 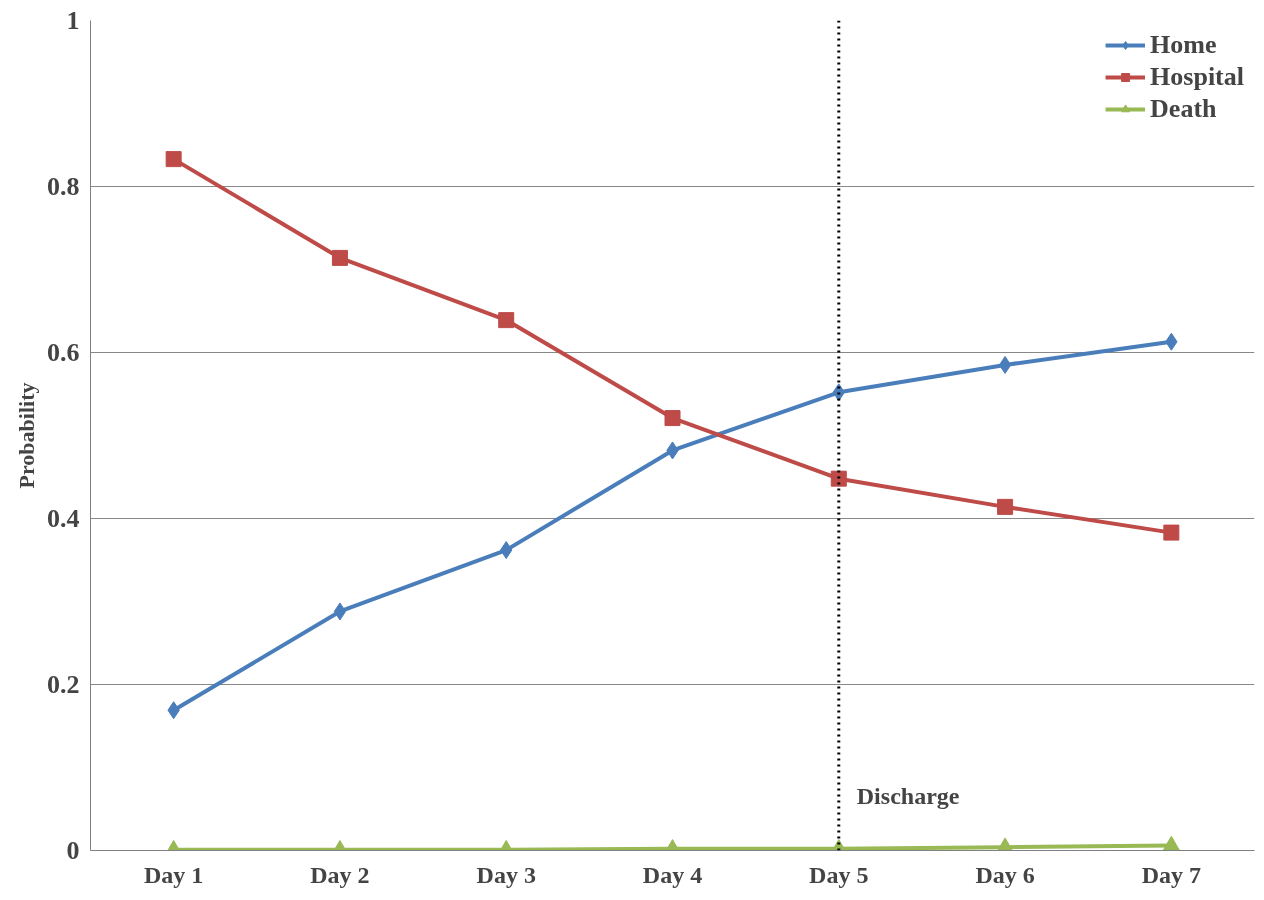 I want to click on legend-label: Death, so click(x=1183, y=109).